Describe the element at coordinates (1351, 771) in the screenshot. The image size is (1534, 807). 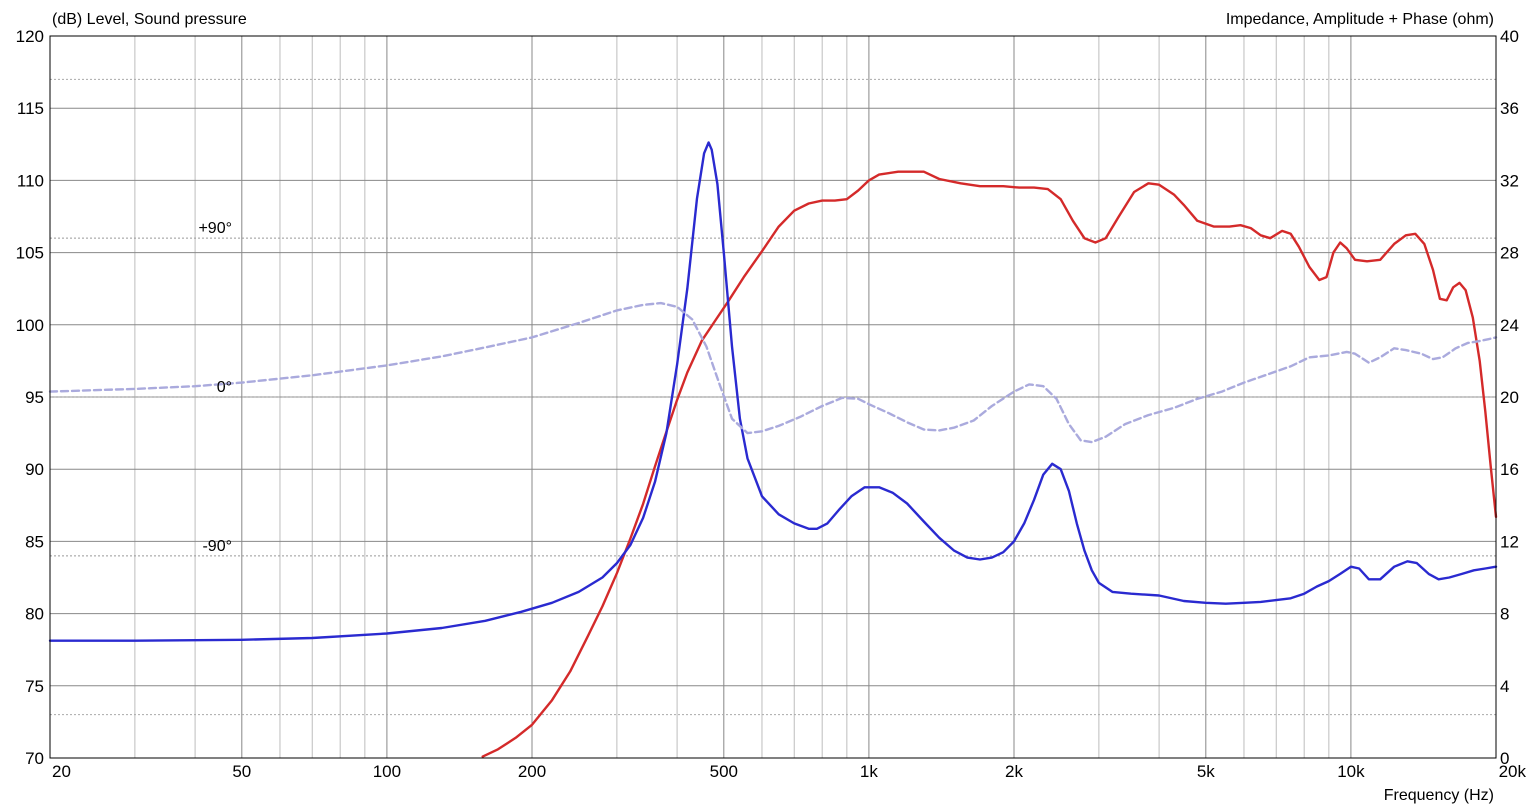
I see `x-tick-label: 10k` at that location.